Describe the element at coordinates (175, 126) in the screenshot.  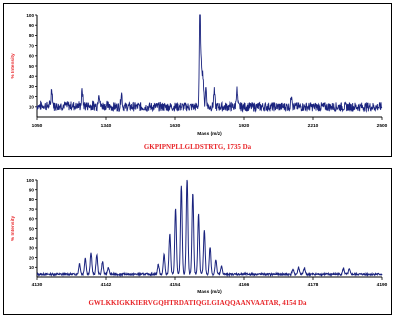
I see `x-tick-label: 1630` at that location.